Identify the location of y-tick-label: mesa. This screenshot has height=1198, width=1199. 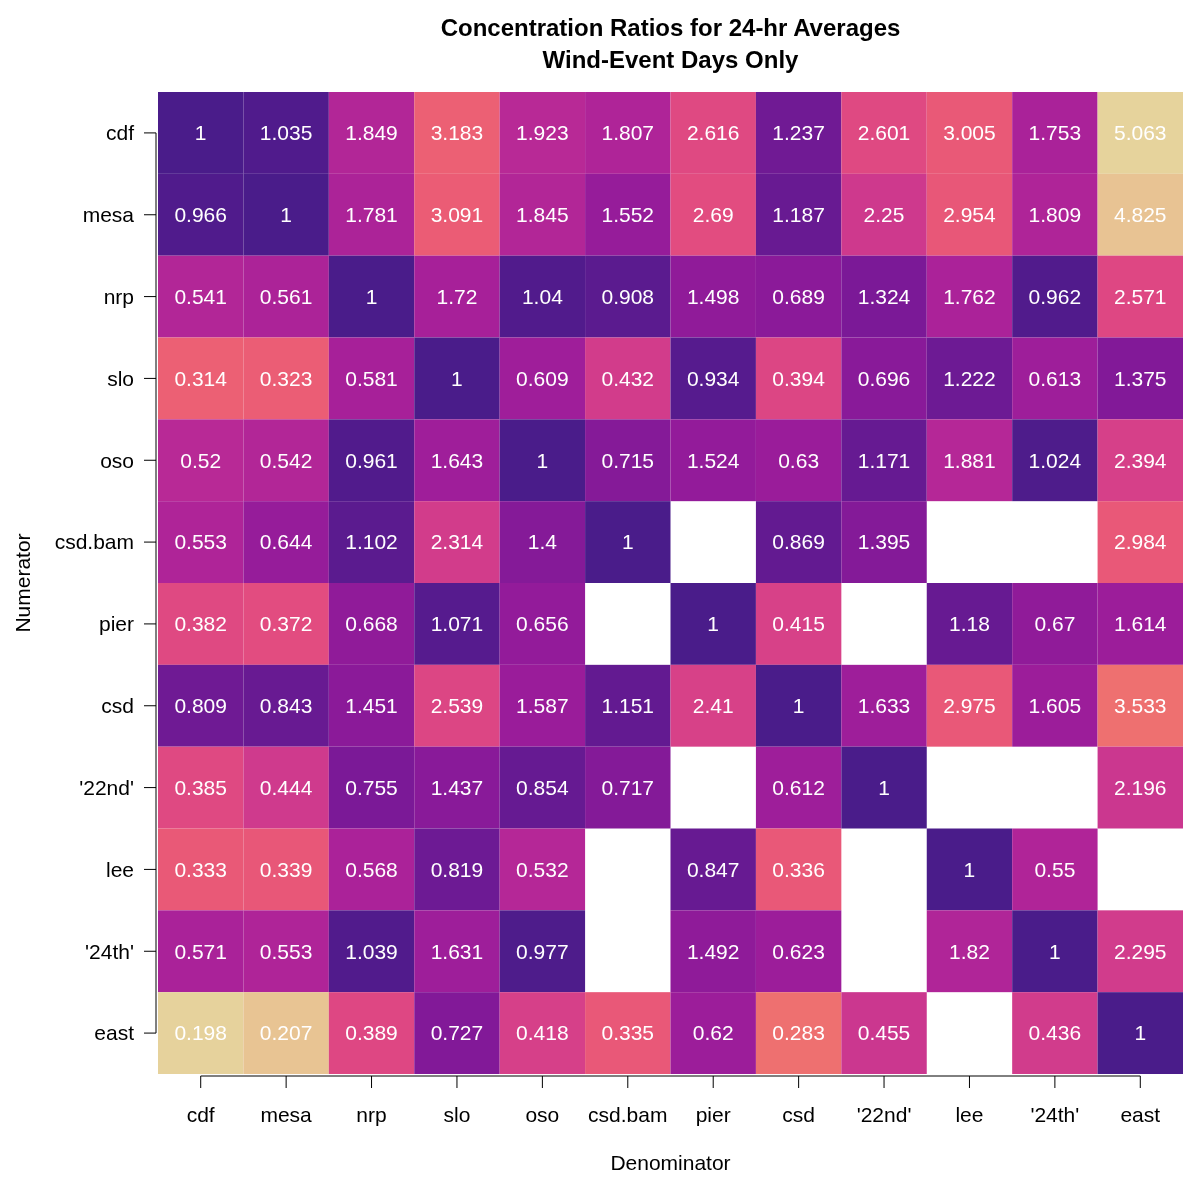
(108, 215).